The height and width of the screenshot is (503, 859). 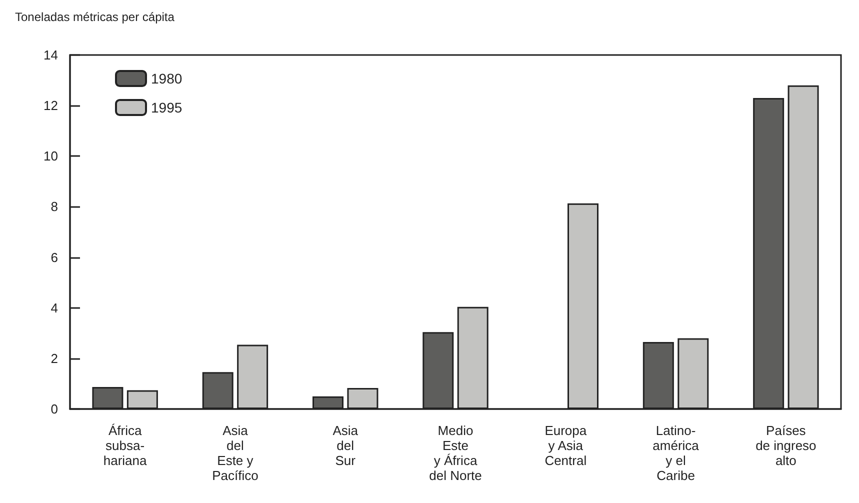 What do you see at coordinates (54, 206) in the screenshot?
I see `y-tick-label: 8` at bounding box center [54, 206].